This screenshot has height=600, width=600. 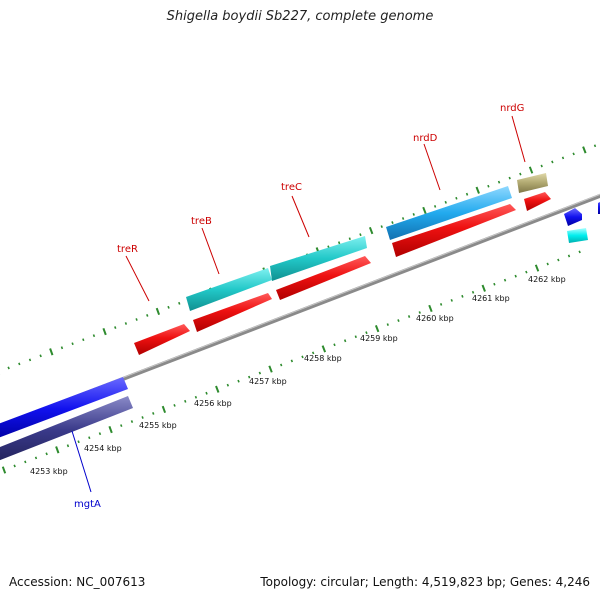 I want to click on treC-teal-feature, so click(x=318, y=258).